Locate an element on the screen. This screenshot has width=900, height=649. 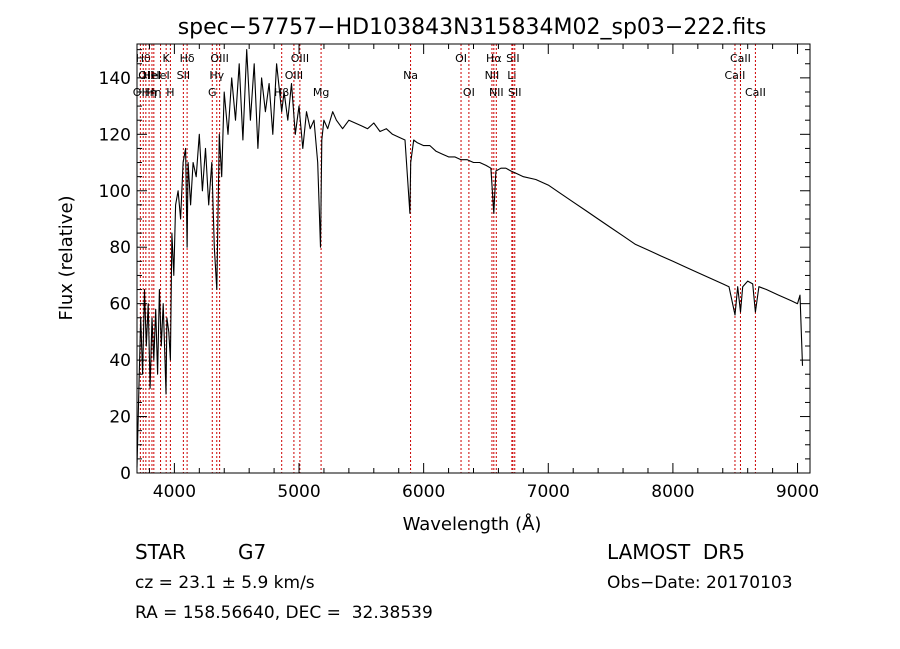
line-marker-label: Hα is located at coordinates (494, 58).